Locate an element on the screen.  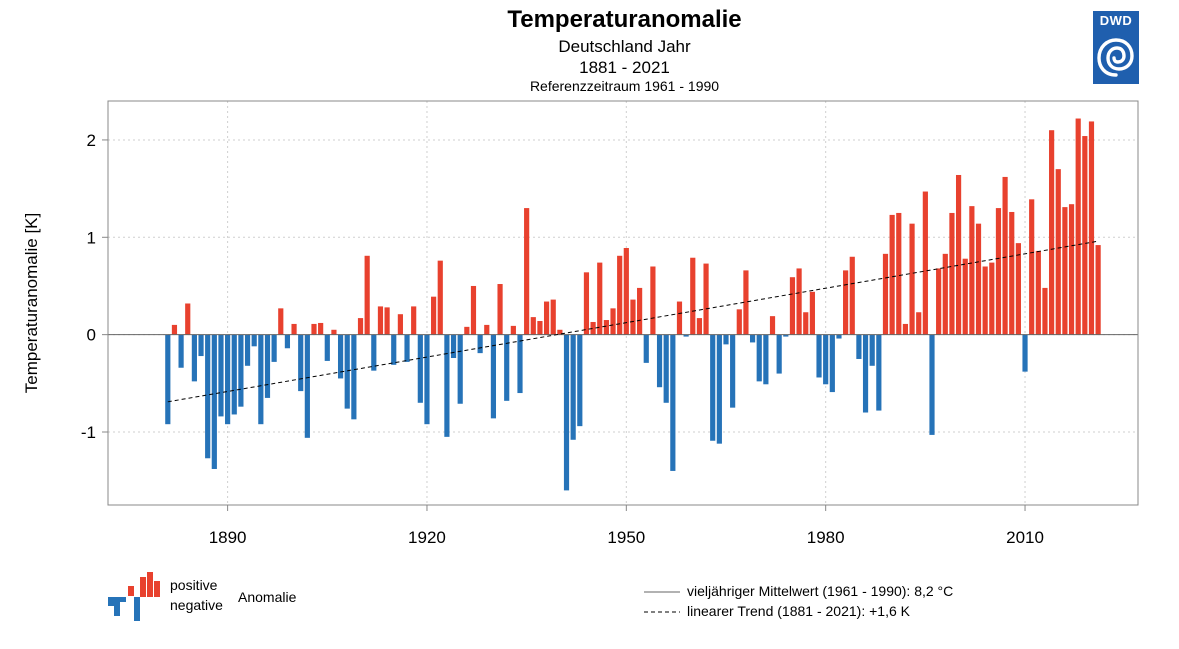
x-tick-label: 1890 is located at coordinates (228, 537).